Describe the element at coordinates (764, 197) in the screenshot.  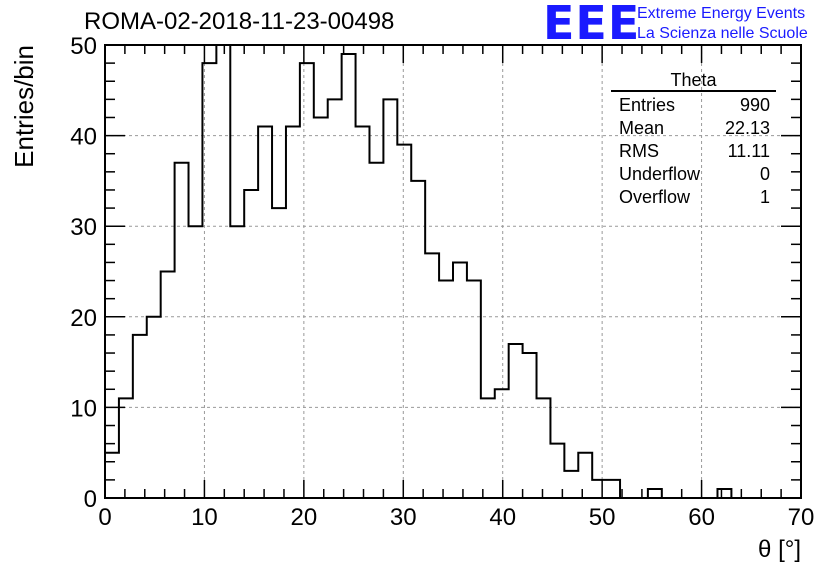
I see `stats-value: 1` at that location.